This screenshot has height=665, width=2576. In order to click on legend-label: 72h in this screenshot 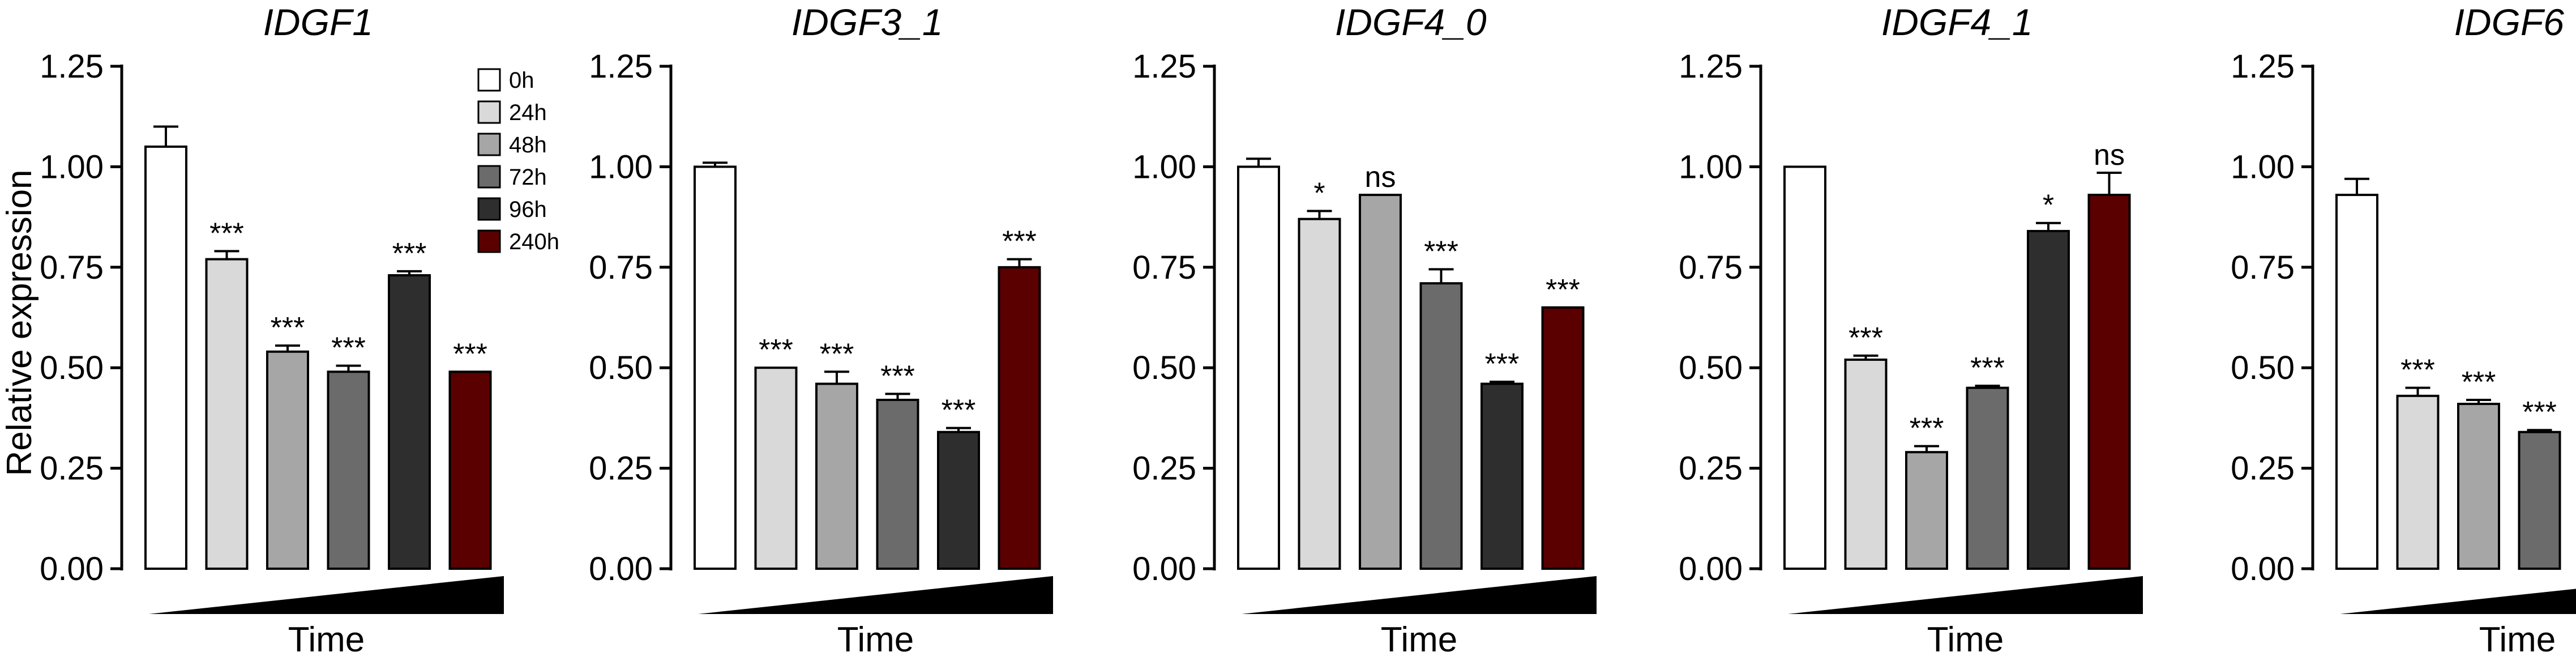, I will do `click(528, 177)`.